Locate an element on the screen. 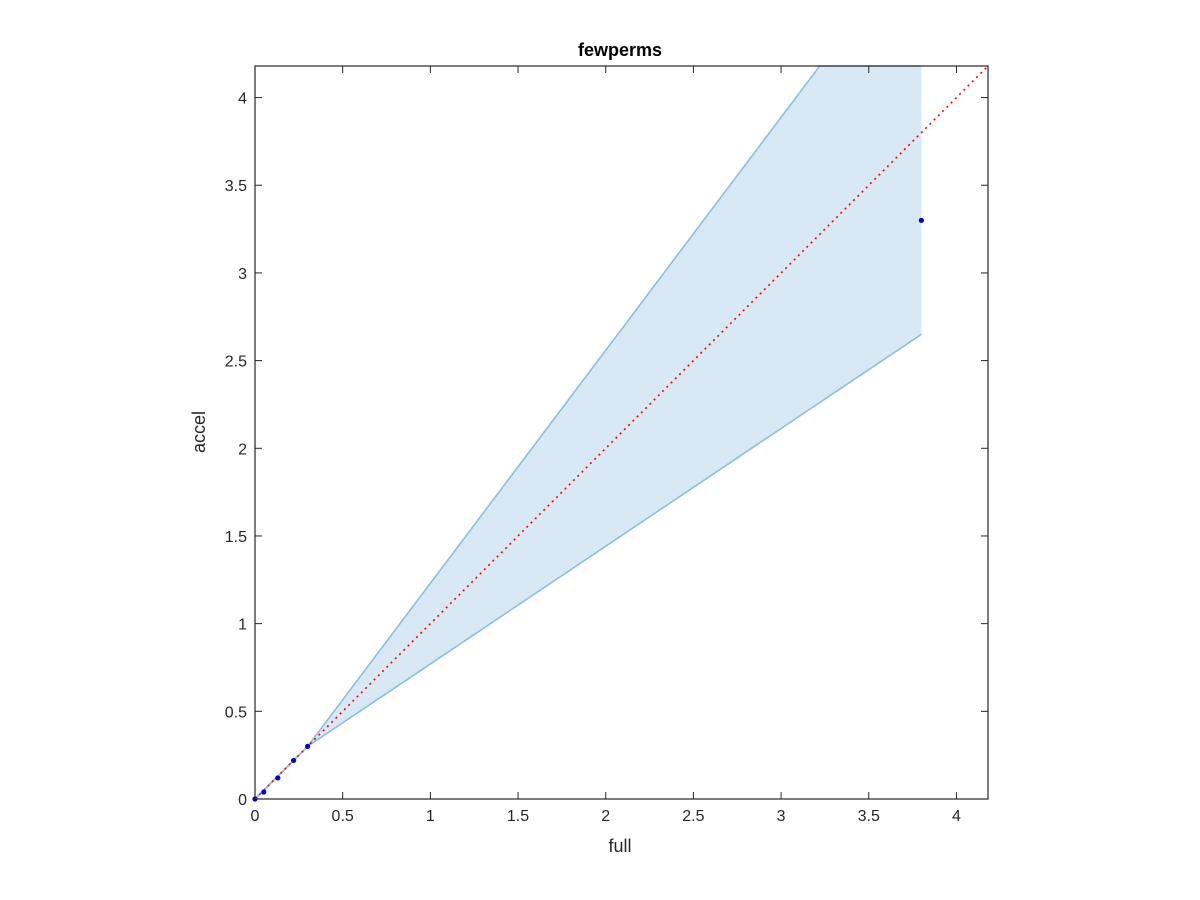 The height and width of the screenshot is (900, 1200). y-tick-label: 2 is located at coordinates (242, 449).